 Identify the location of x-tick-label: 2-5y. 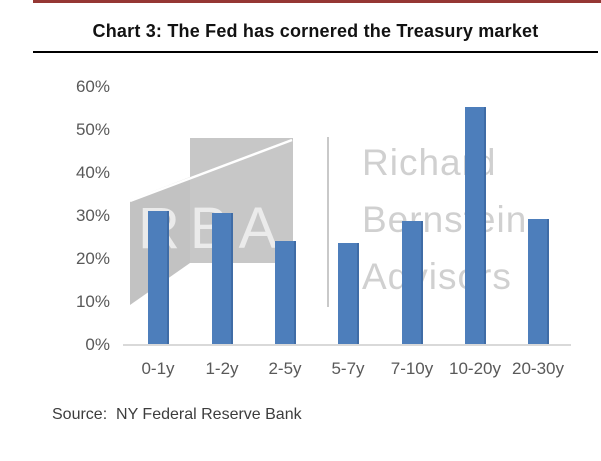
(285, 368).